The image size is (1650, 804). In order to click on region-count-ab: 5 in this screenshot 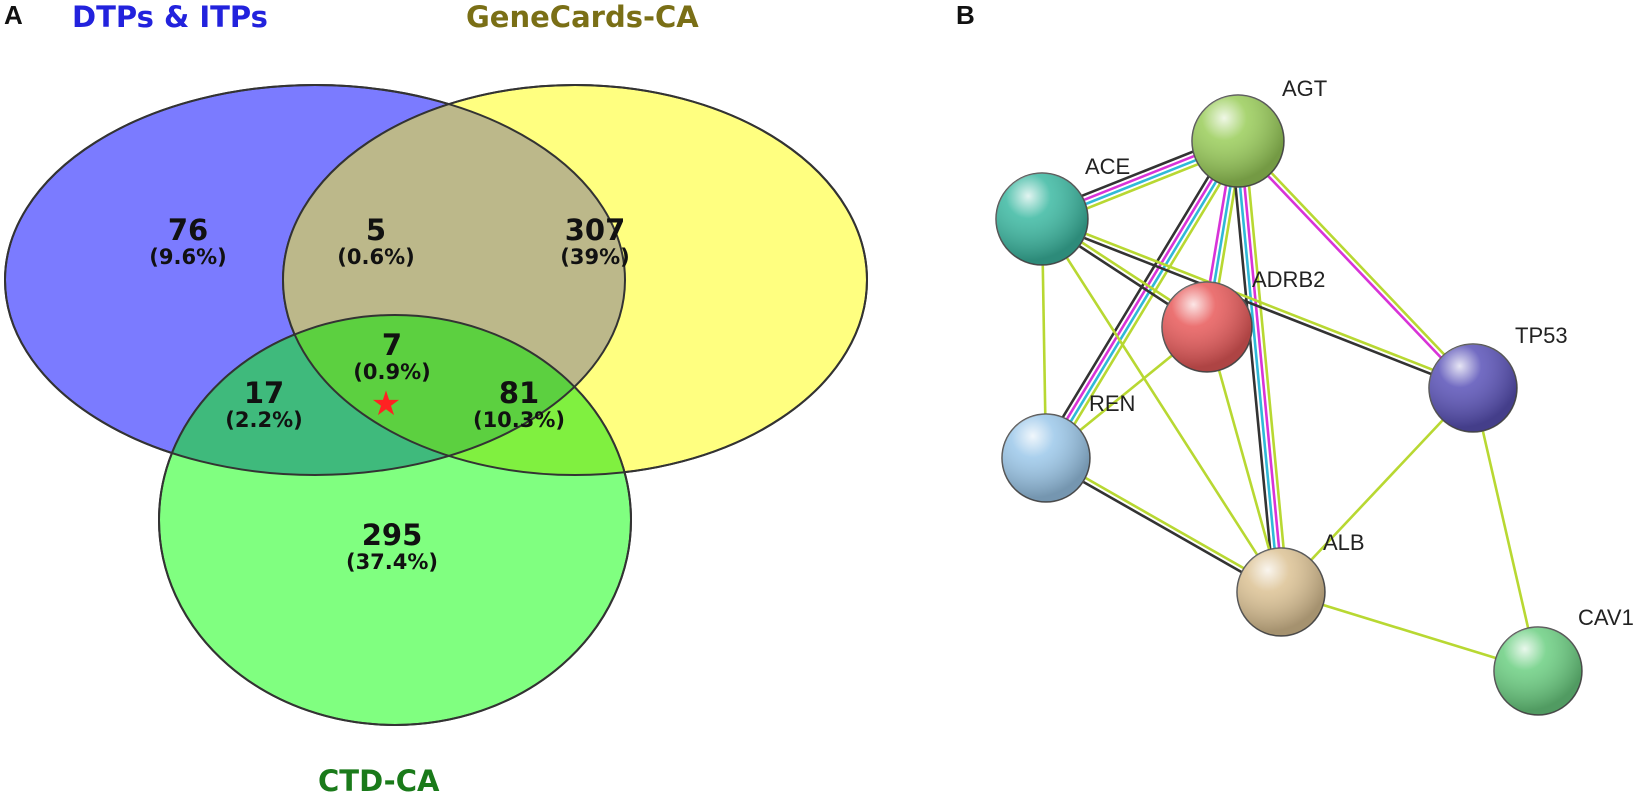, I will do `click(376, 230)`.